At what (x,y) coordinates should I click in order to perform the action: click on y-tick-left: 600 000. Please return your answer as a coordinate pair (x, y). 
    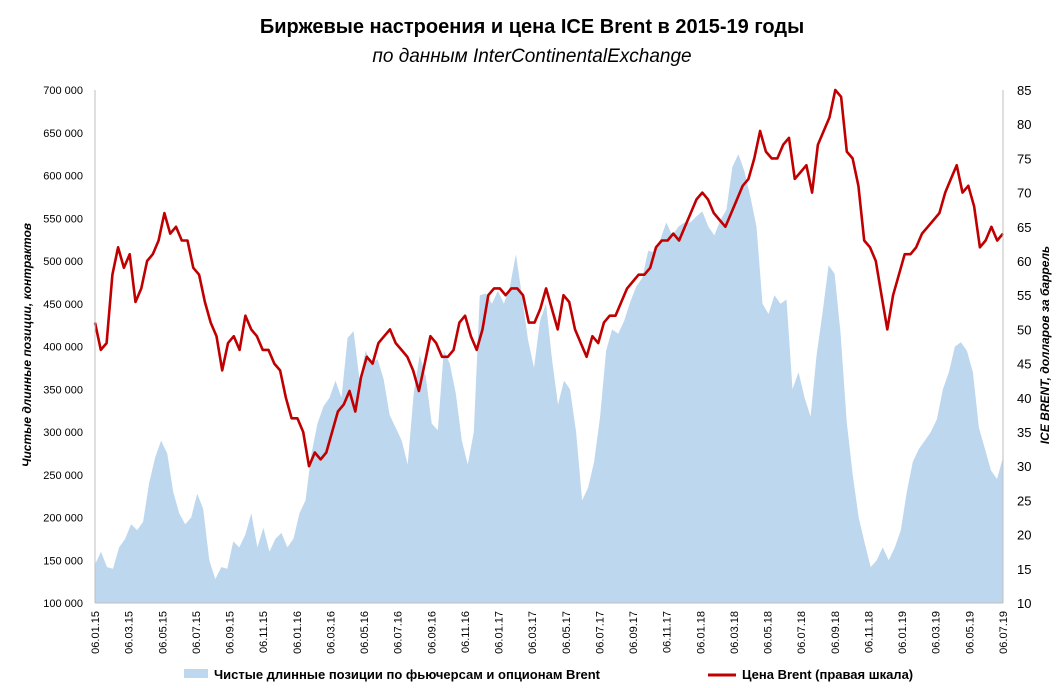
    Looking at the image, I should click on (63, 177).